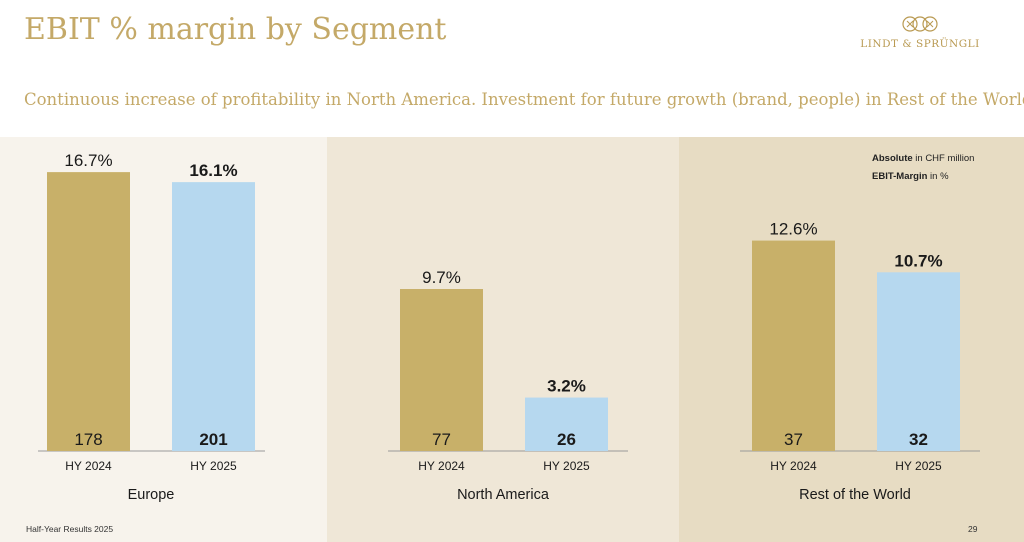  I want to click on page-number: 29, so click(973, 529).